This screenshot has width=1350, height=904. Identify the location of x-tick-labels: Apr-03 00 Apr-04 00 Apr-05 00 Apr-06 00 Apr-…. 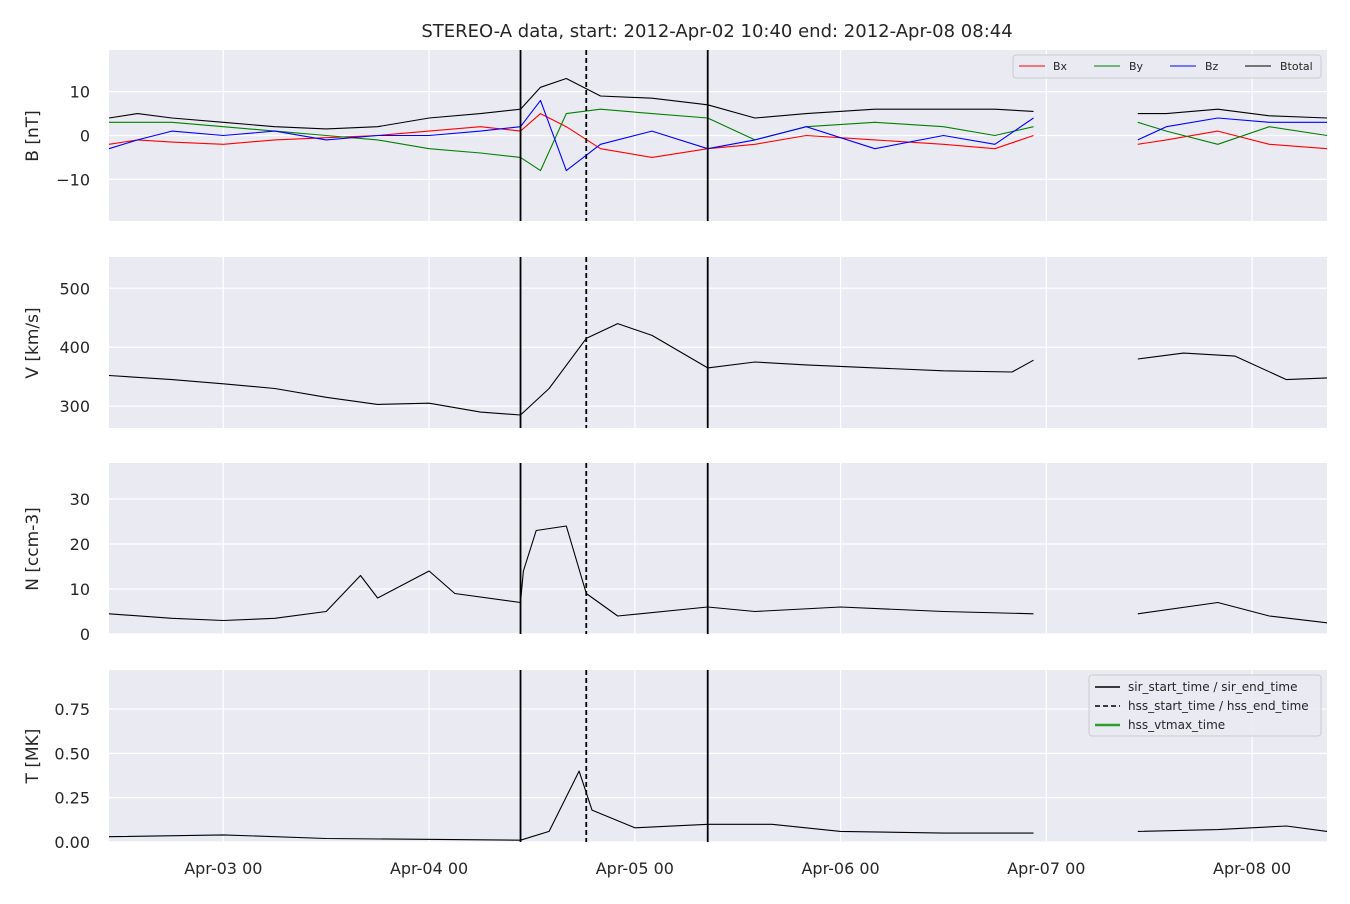
(737, 868).